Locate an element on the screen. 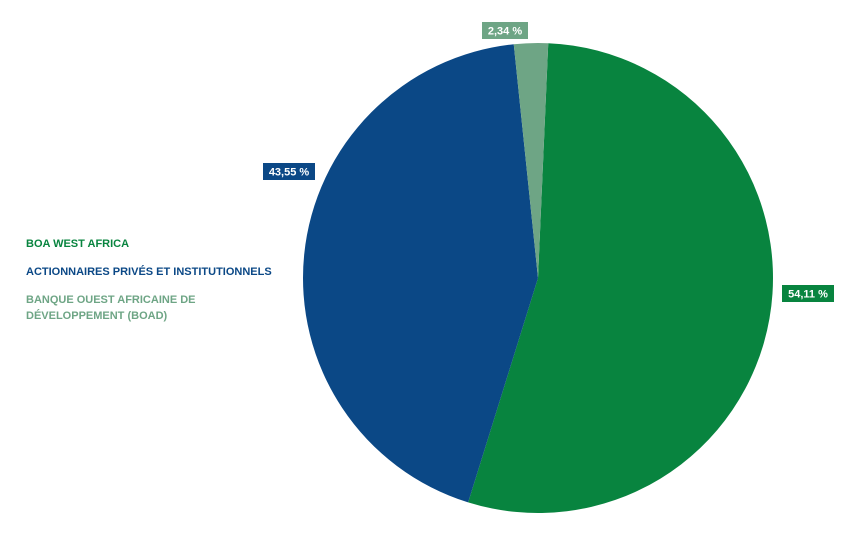 The height and width of the screenshot is (535, 860). svg-text: 43,55 % is located at coordinates (289, 173).